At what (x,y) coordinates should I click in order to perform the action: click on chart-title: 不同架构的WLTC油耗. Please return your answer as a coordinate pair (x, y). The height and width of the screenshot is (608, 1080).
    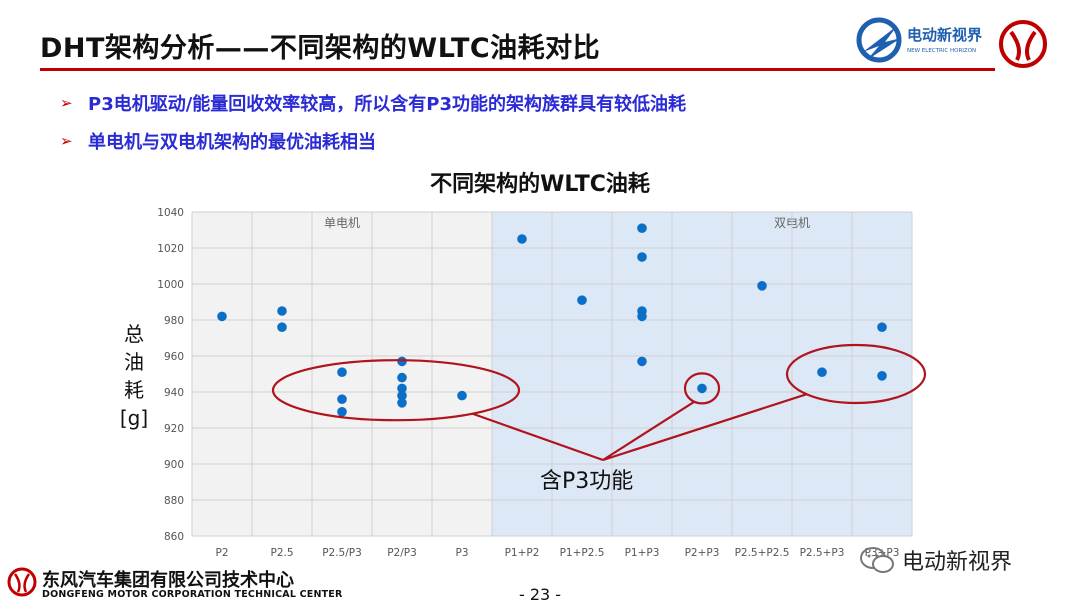
    Looking at the image, I should click on (540, 184).